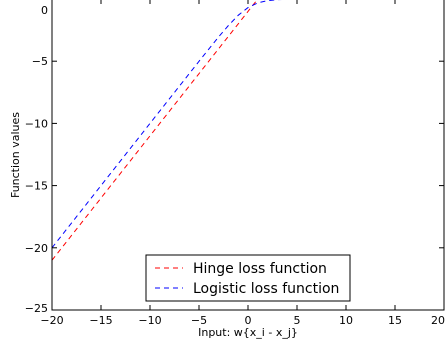 This screenshot has height=347, width=446. What do you see at coordinates (149, 320) in the screenshot?
I see `x-tick-label: −10` at bounding box center [149, 320].